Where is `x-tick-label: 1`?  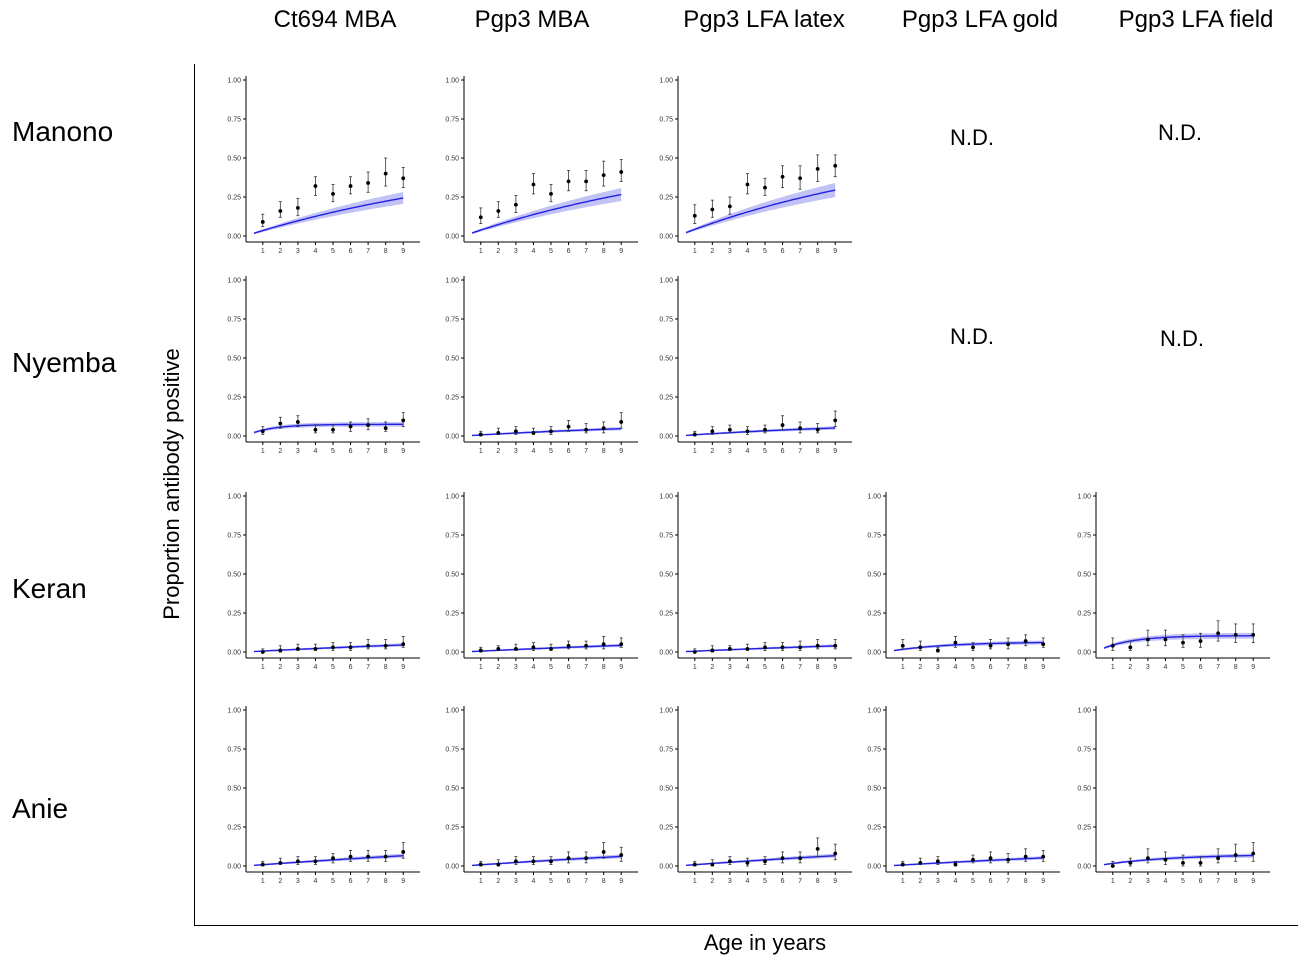 x-tick-label: 1 is located at coordinates (263, 667).